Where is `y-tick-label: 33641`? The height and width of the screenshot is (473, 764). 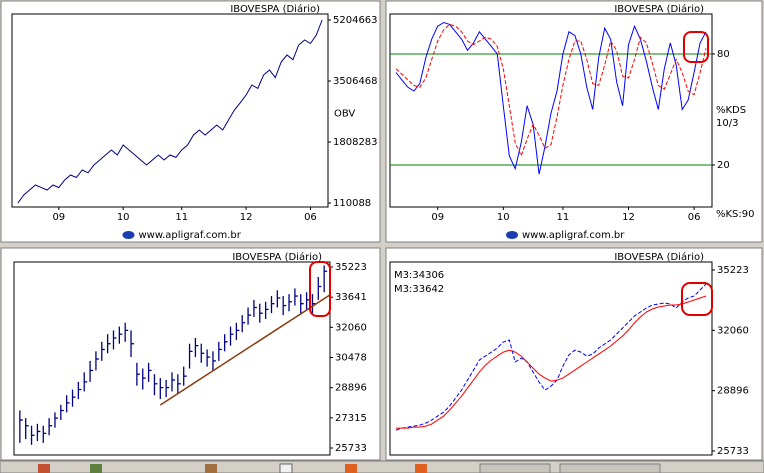
y-tick-label: 33641 is located at coordinates (351, 297).